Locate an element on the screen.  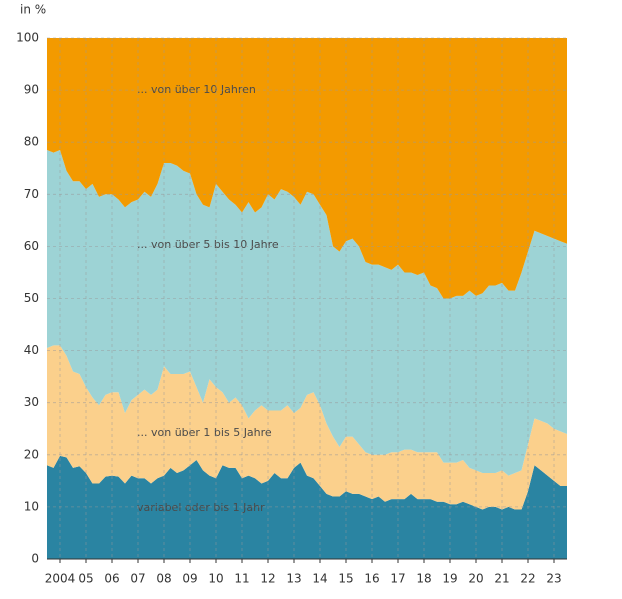
y-tick-label: 30 is located at coordinates (31, 402).